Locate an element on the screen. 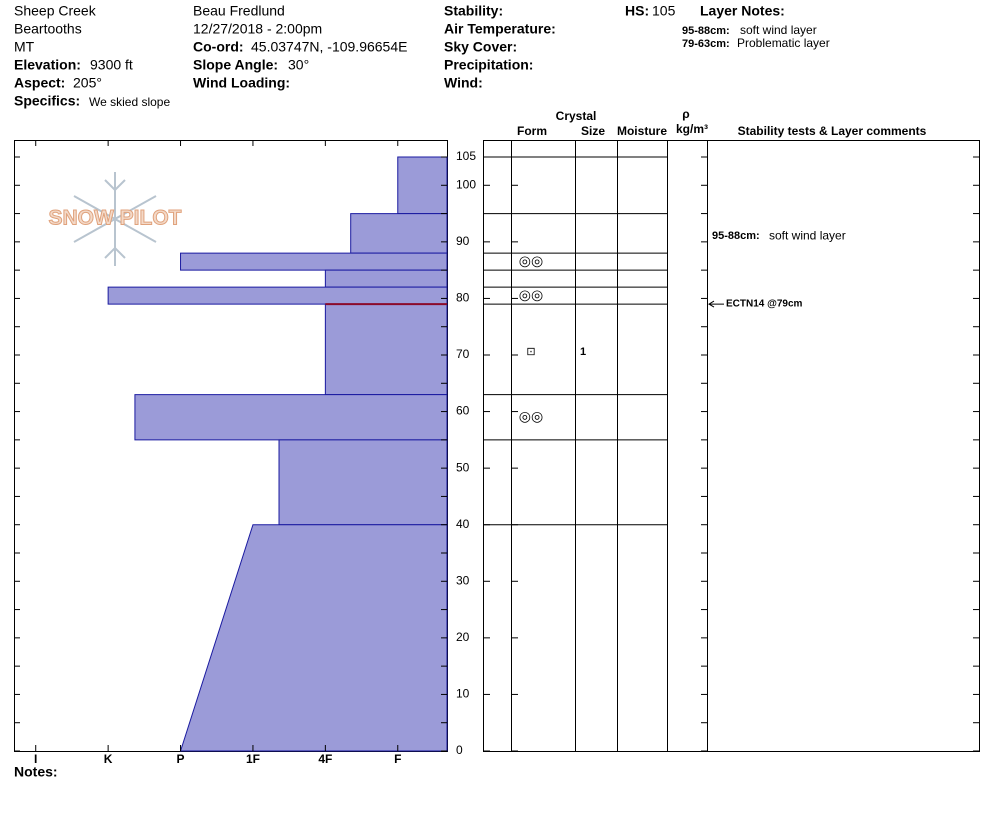 The image size is (994, 840). x-tick-label: K is located at coordinates (108, 759).